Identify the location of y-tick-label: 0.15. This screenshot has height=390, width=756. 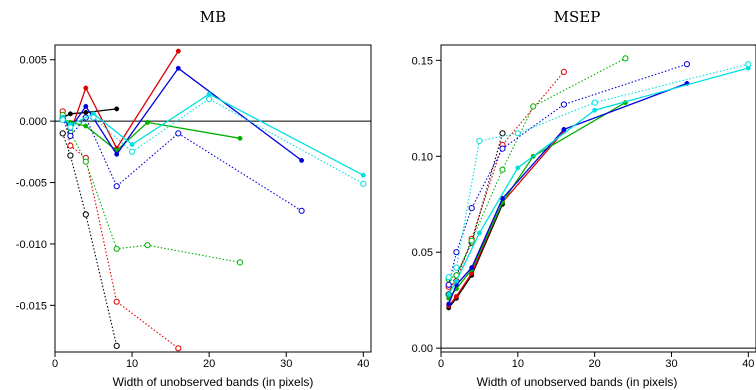
(422, 61).